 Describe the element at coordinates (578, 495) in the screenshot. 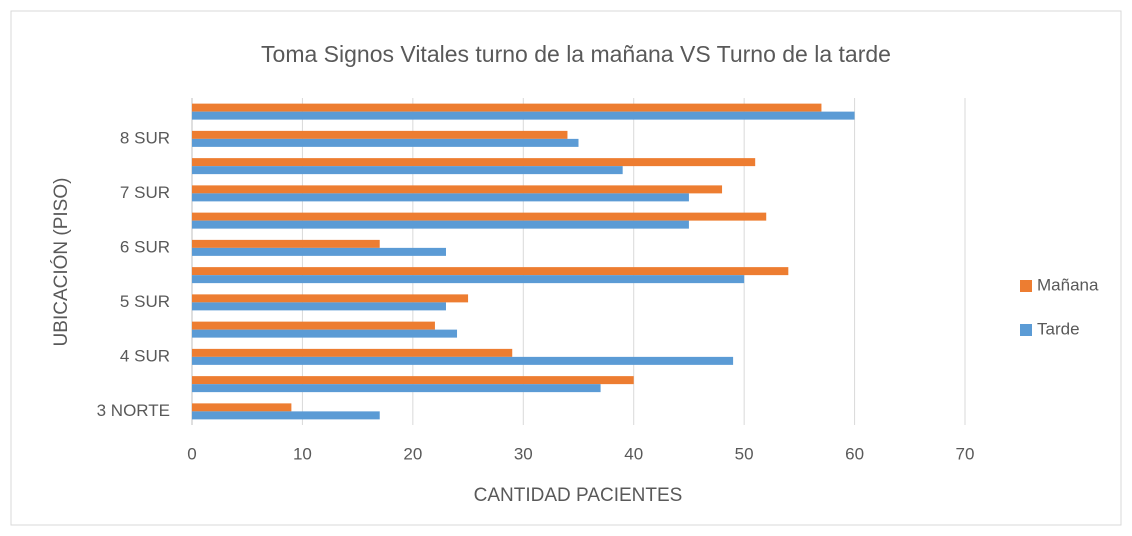

I see `x-axis-title: CANTIDAD PACIENTES` at that location.